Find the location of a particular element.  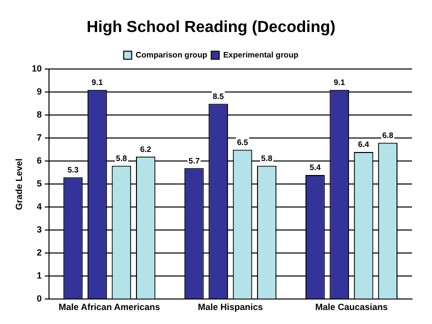

y-tick-label: 10 is located at coordinates (37, 69).